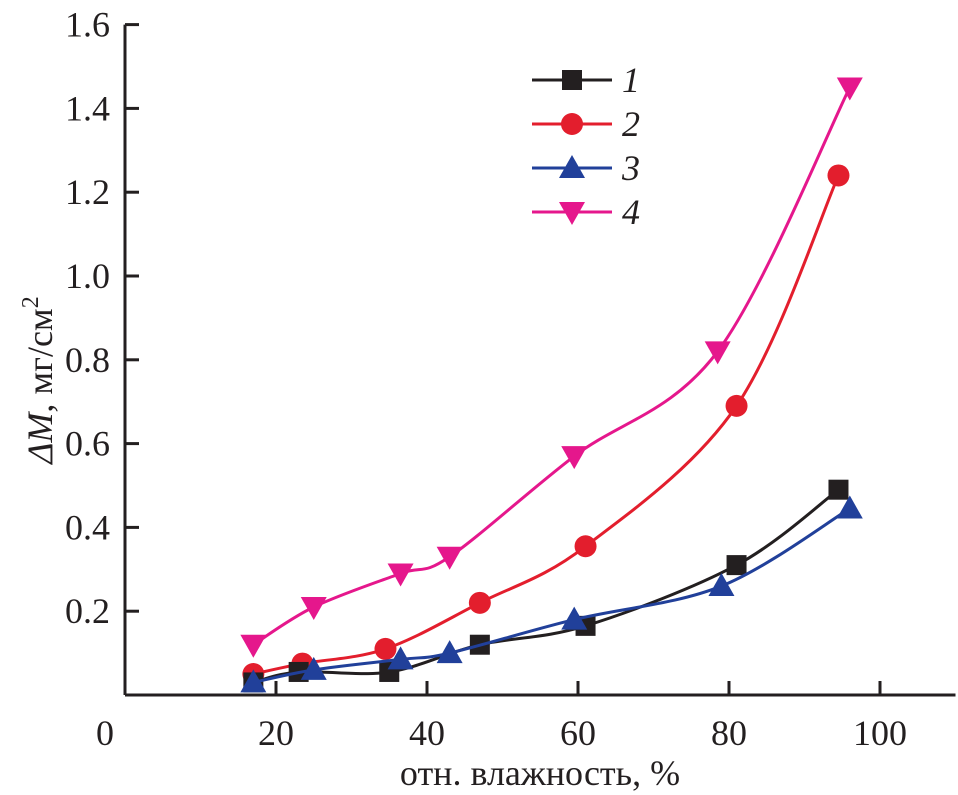  I want to click on y-tick-label: 0.4, so click(87, 527).